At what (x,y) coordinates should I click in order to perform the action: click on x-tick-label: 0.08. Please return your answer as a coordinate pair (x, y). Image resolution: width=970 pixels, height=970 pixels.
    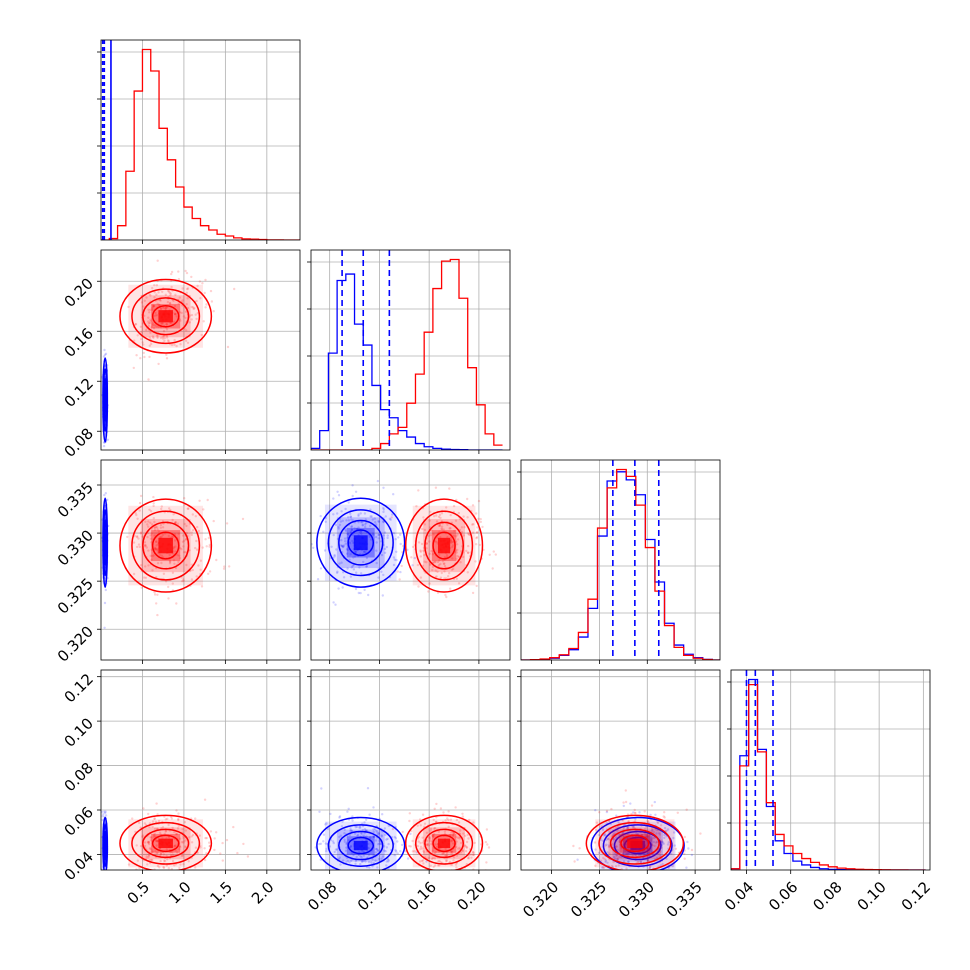
    Looking at the image, I should click on (827, 896).